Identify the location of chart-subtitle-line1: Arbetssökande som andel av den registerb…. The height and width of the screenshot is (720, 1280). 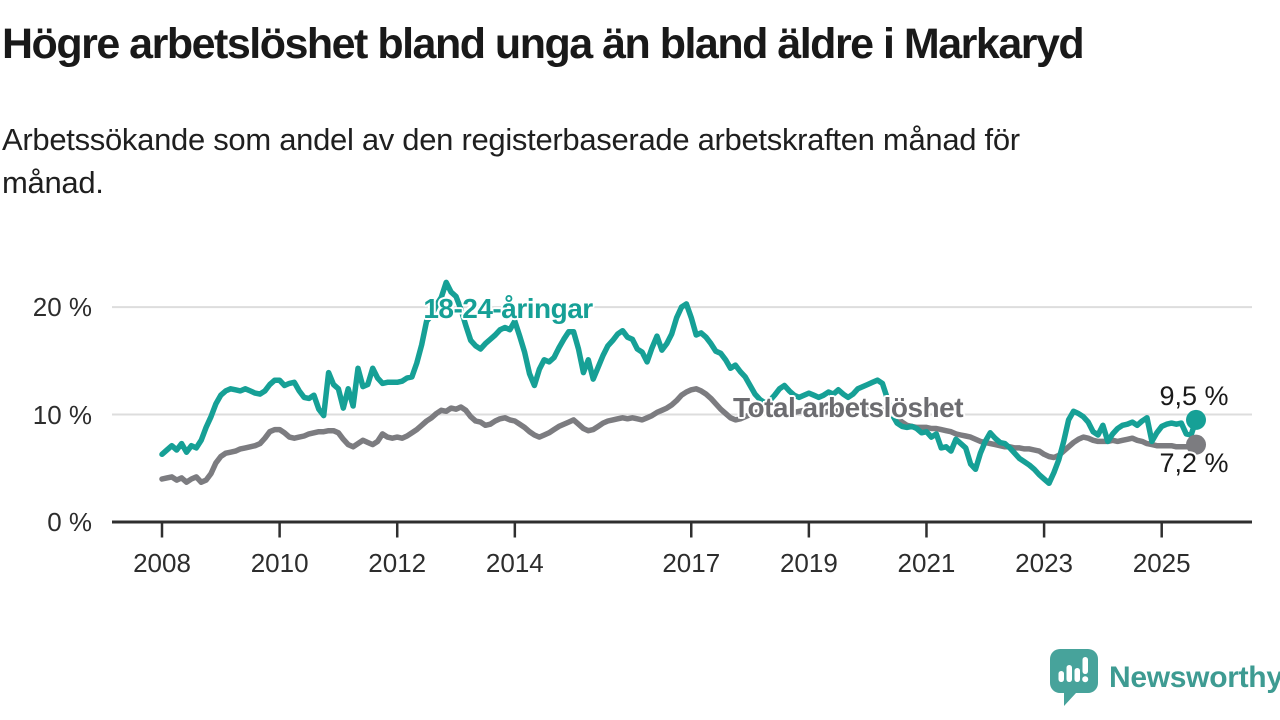
(511, 139).